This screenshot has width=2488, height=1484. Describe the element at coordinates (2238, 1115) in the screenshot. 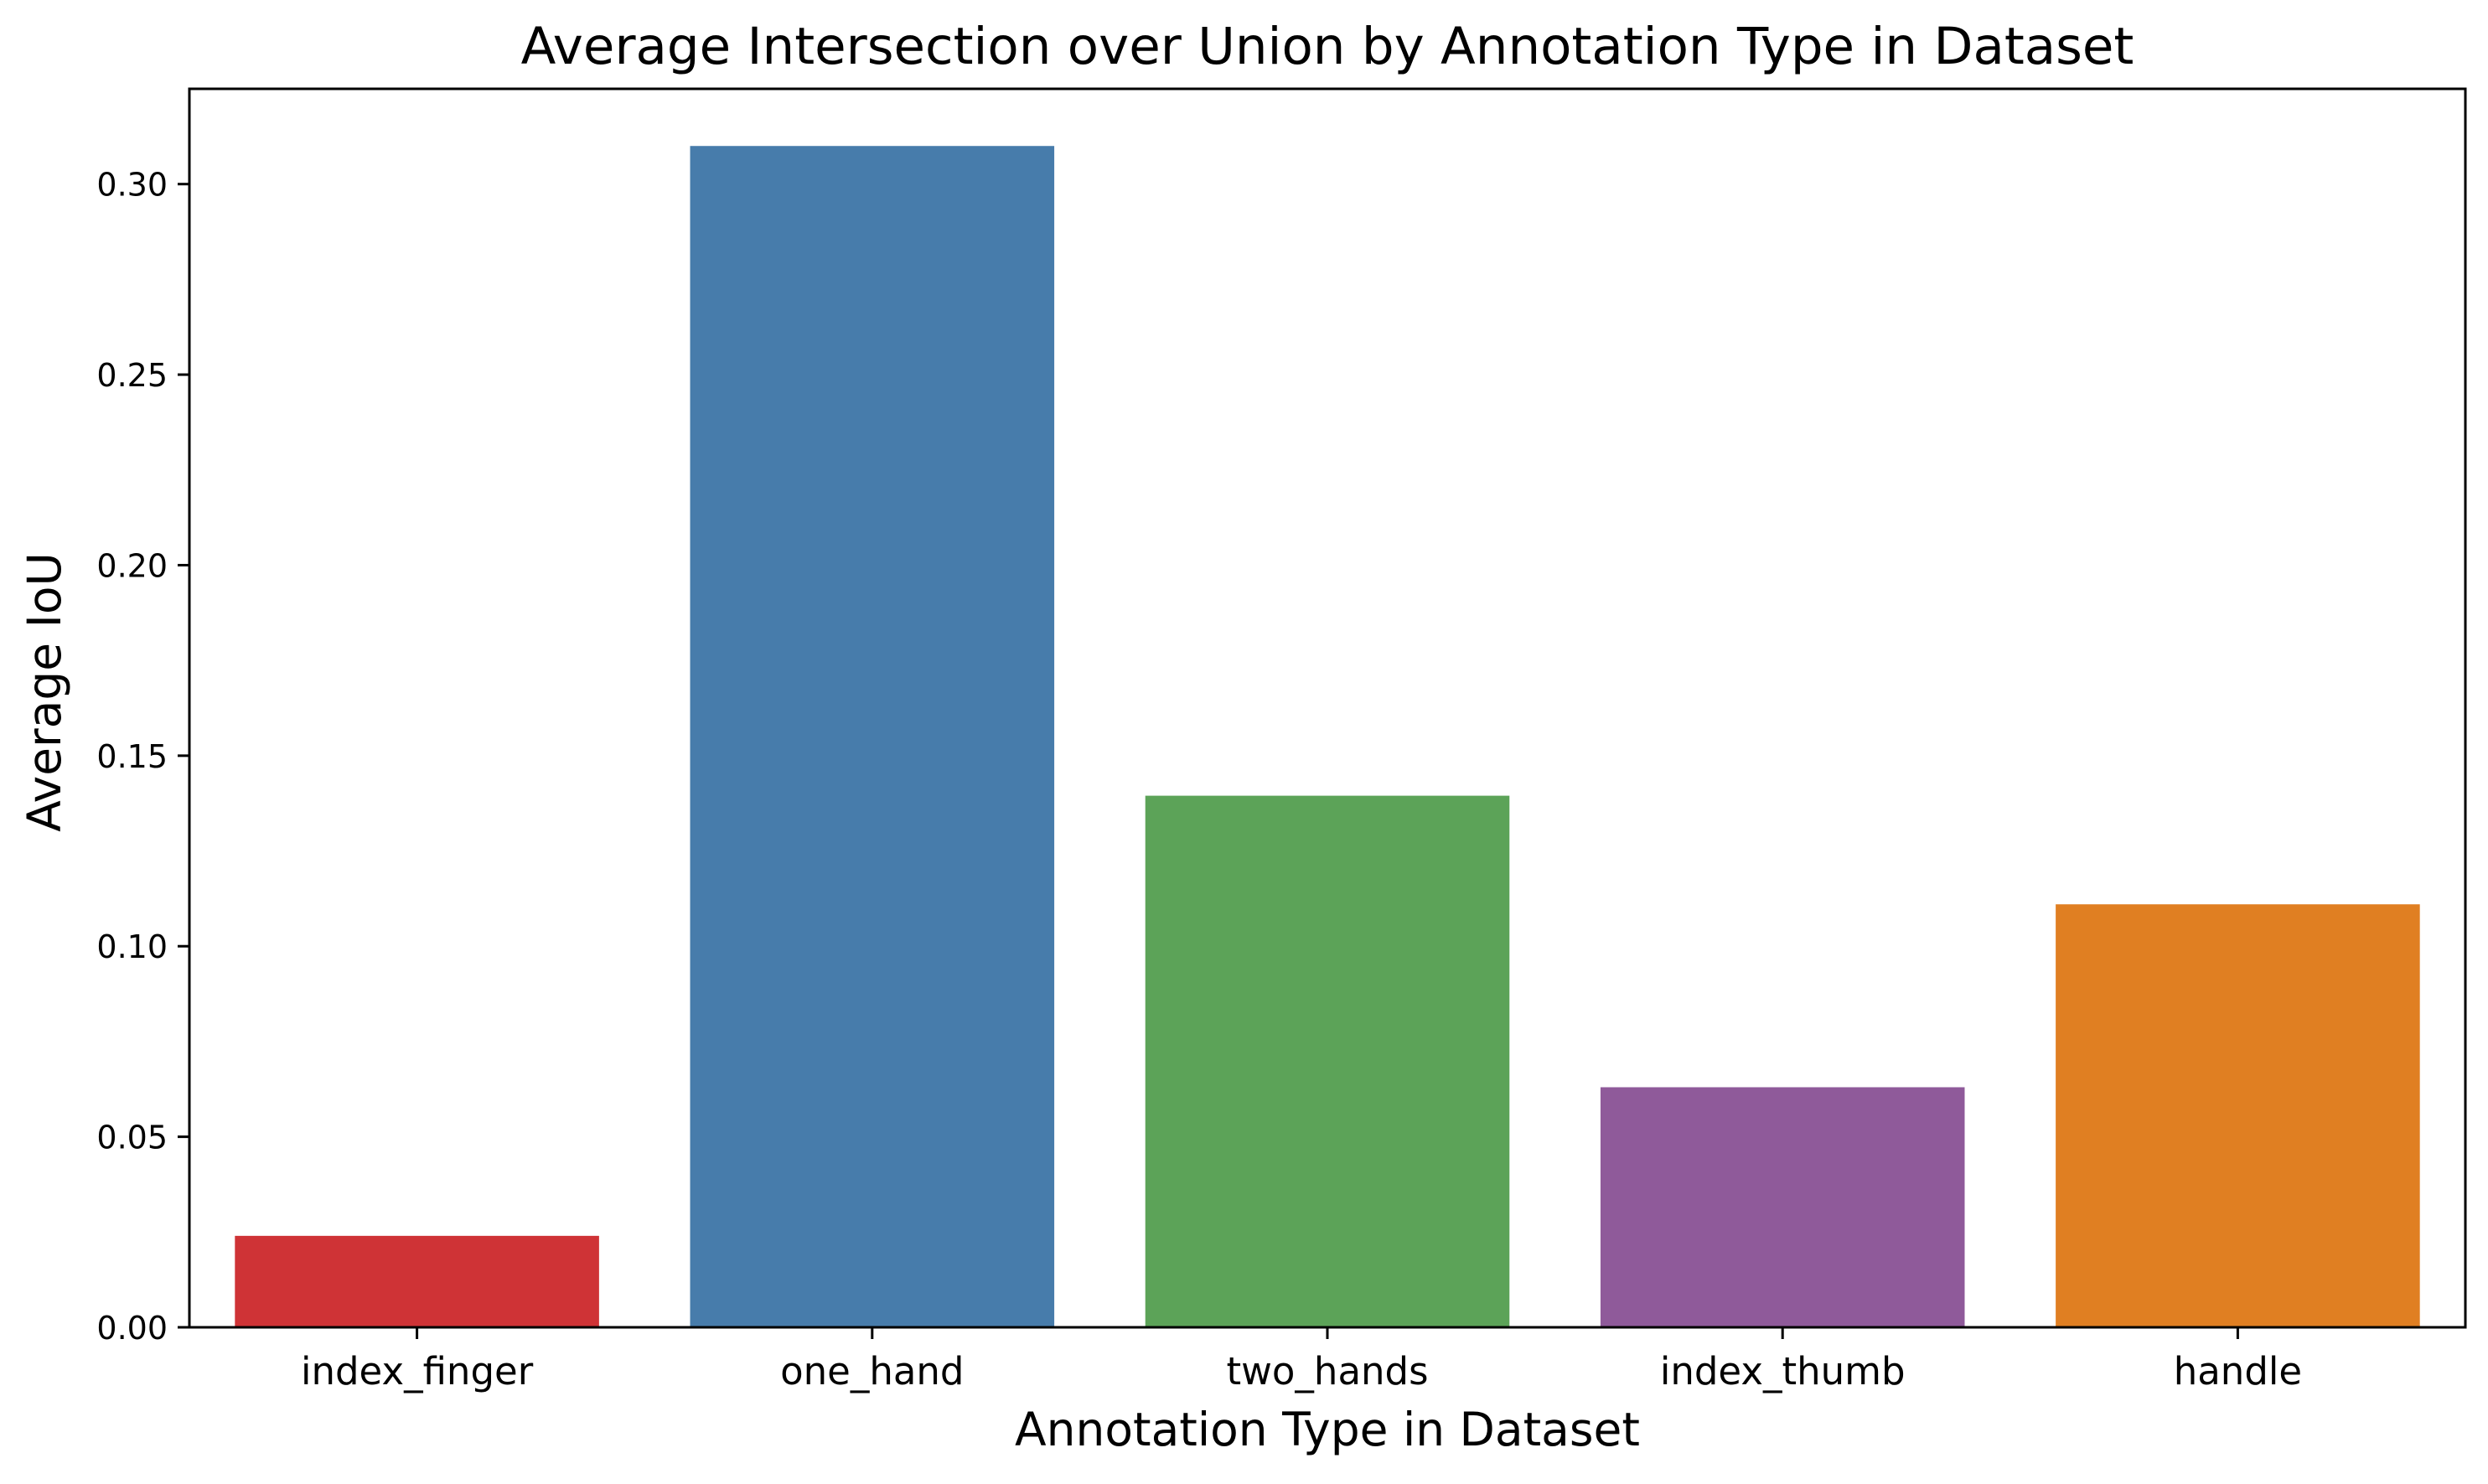

I see `bar-handle` at that location.